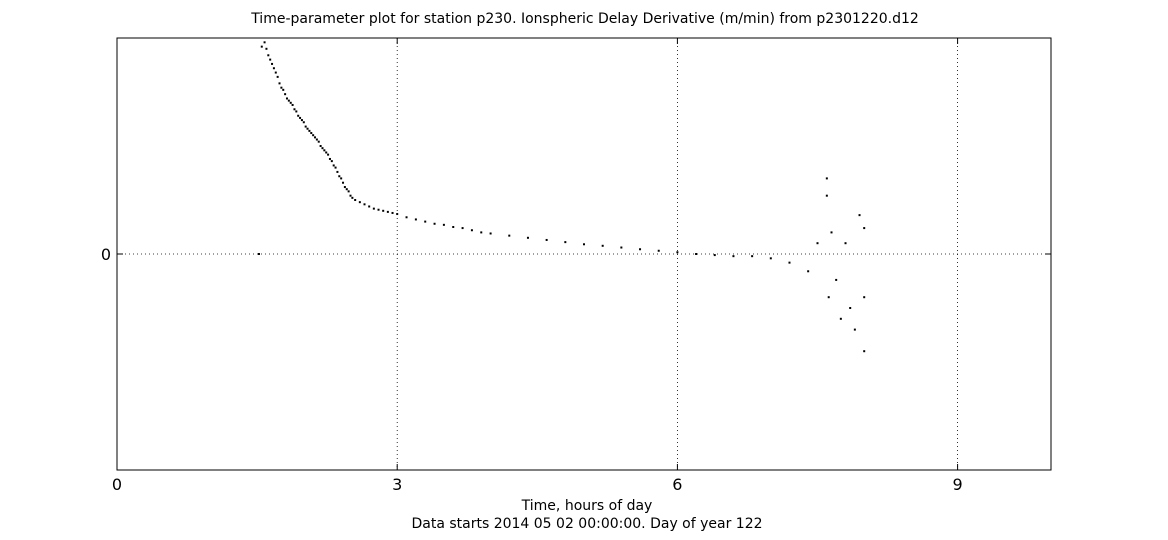  Describe the element at coordinates (958, 484) in the screenshot. I see `x-tick-label: 9` at that location.